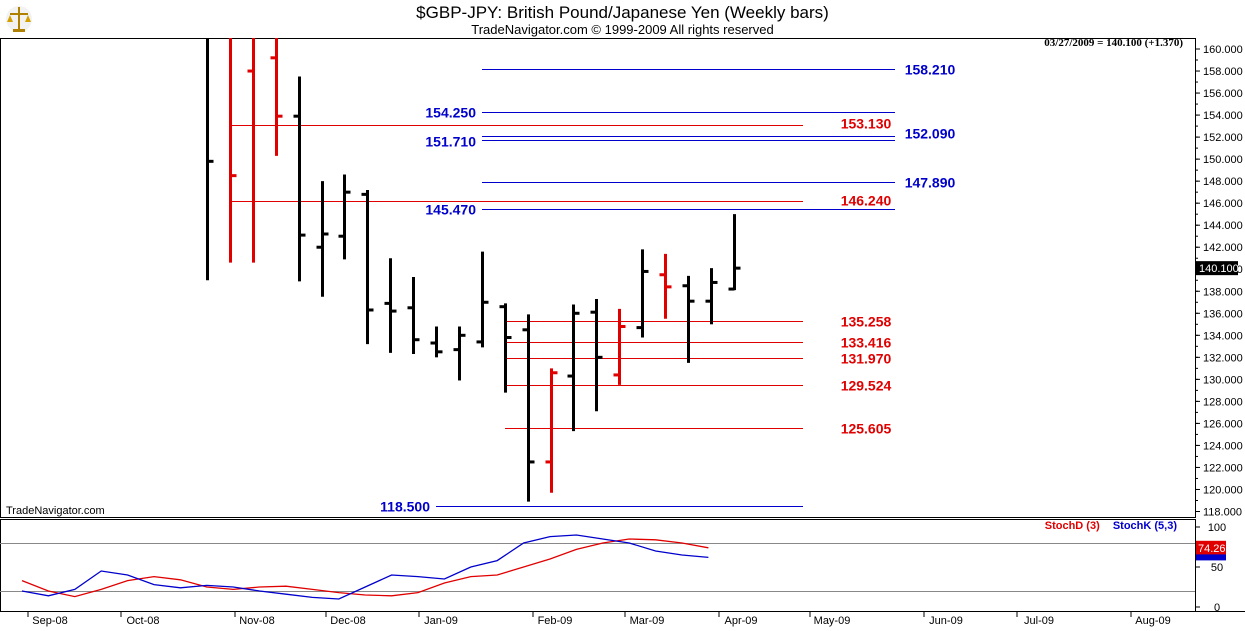 The height and width of the screenshot is (631, 1245). I want to click on level-label: 125.605, so click(866, 429).